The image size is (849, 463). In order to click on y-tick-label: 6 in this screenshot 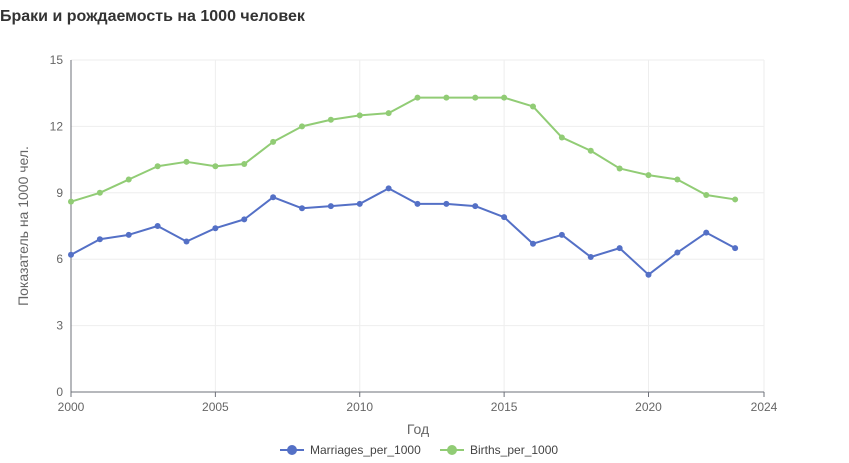, I will do `click(59, 259)`.